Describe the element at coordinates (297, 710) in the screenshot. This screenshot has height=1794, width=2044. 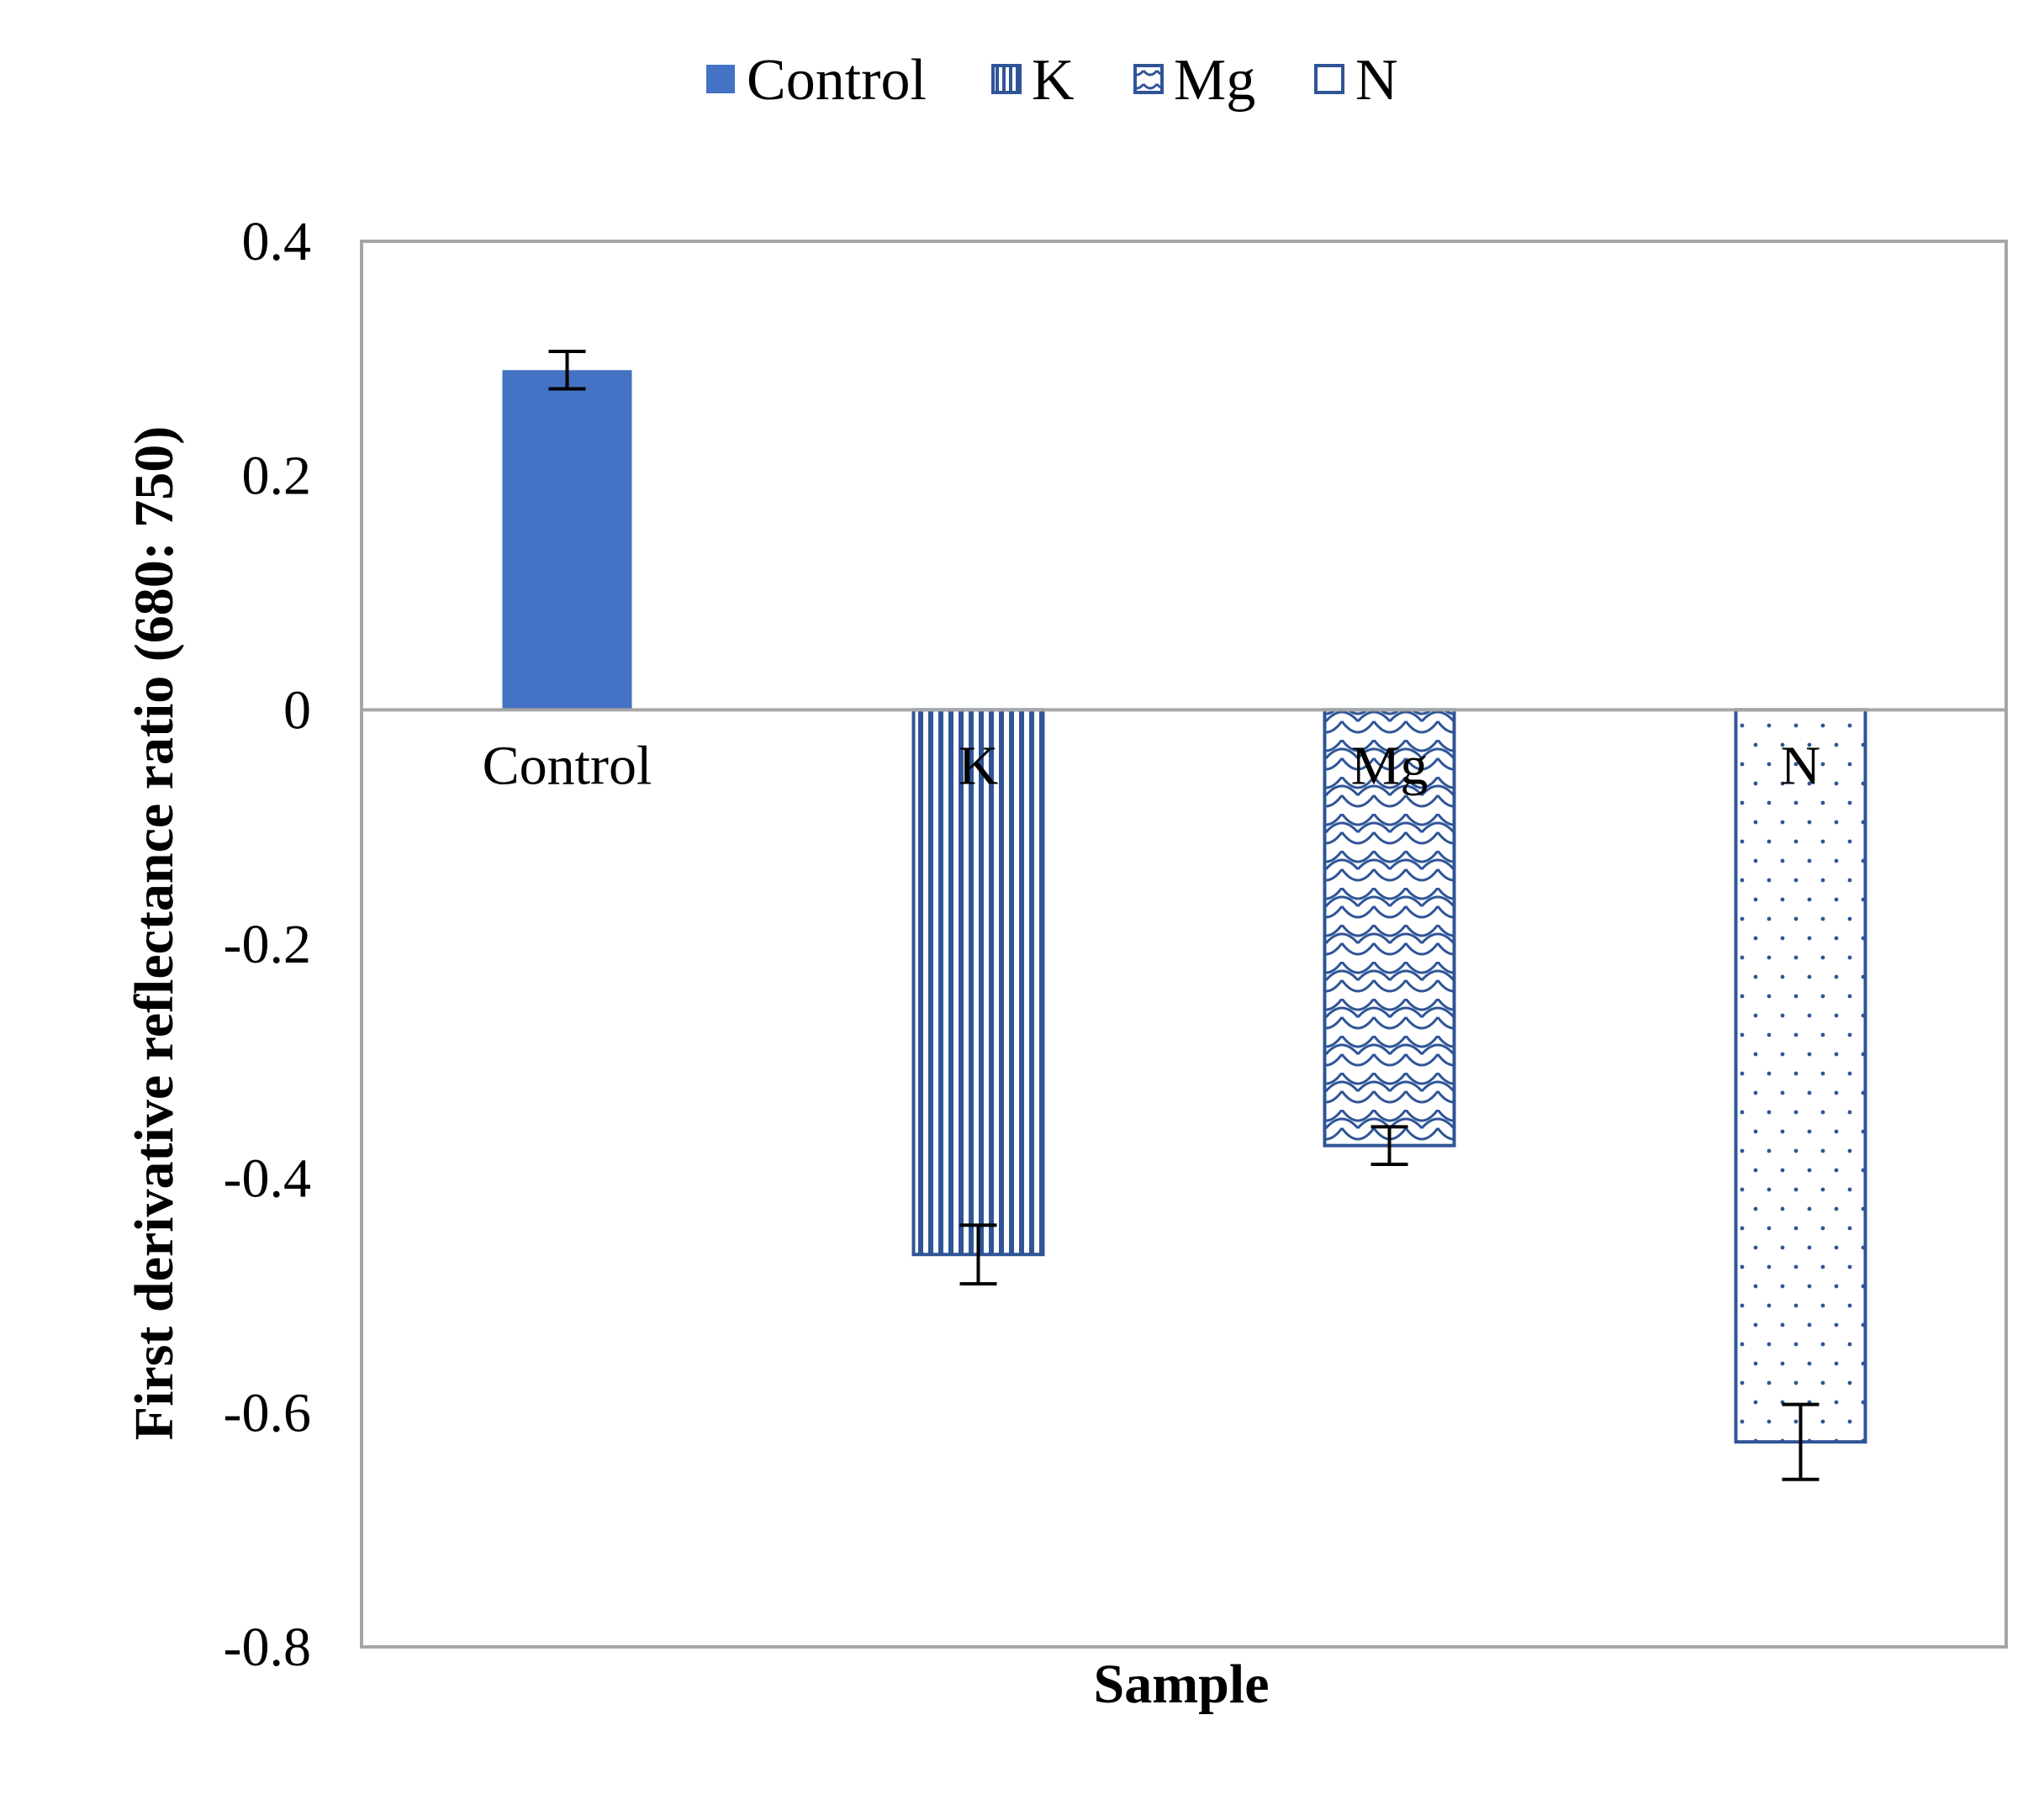
I see `y-tick-label: 0` at that location.